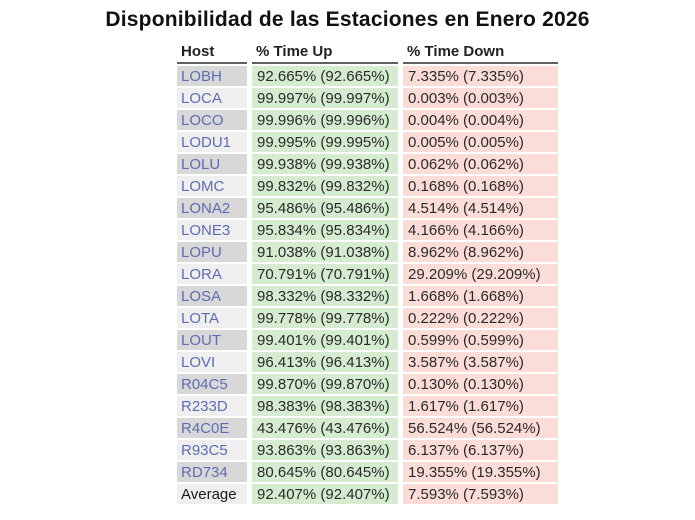 The width and height of the screenshot is (695, 520). What do you see at coordinates (206, 230) in the screenshot?
I see `host-link: LONE3` at bounding box center [206, 230].